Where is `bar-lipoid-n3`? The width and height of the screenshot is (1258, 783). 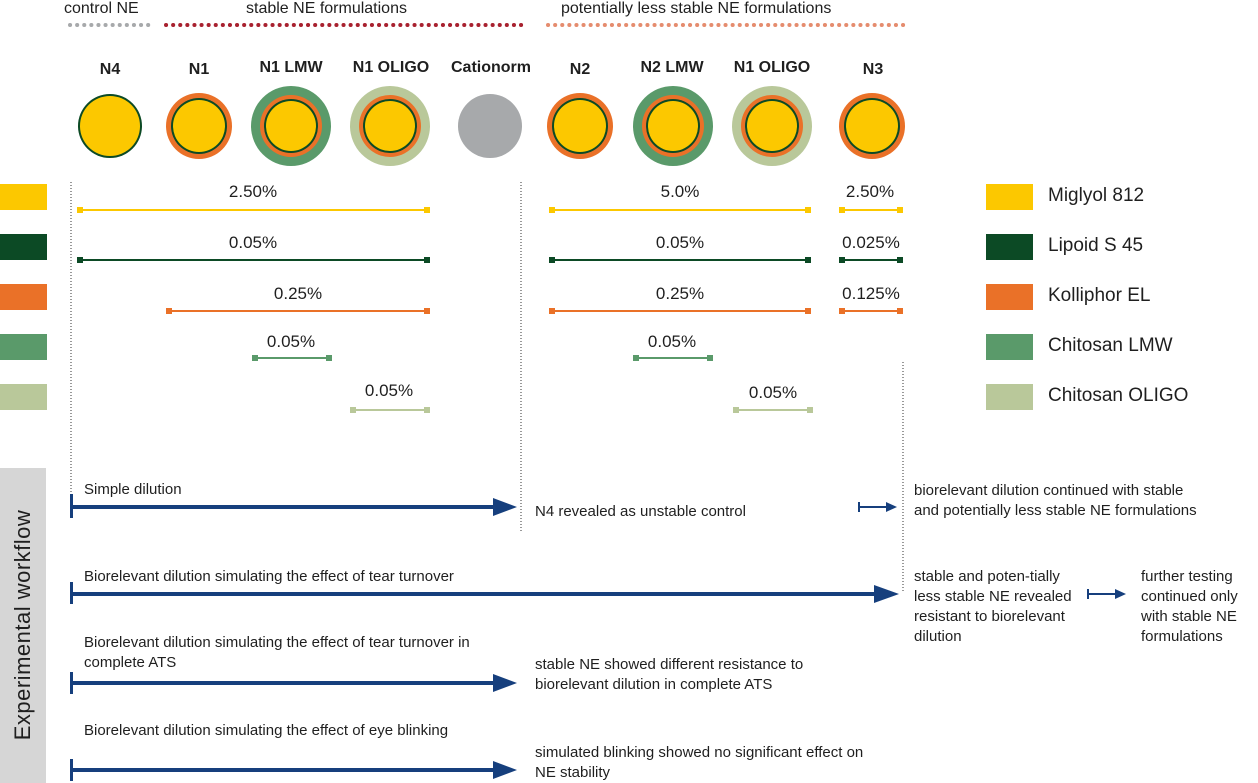
bar-lipoid-n3 is located at coordinates (871, 260).